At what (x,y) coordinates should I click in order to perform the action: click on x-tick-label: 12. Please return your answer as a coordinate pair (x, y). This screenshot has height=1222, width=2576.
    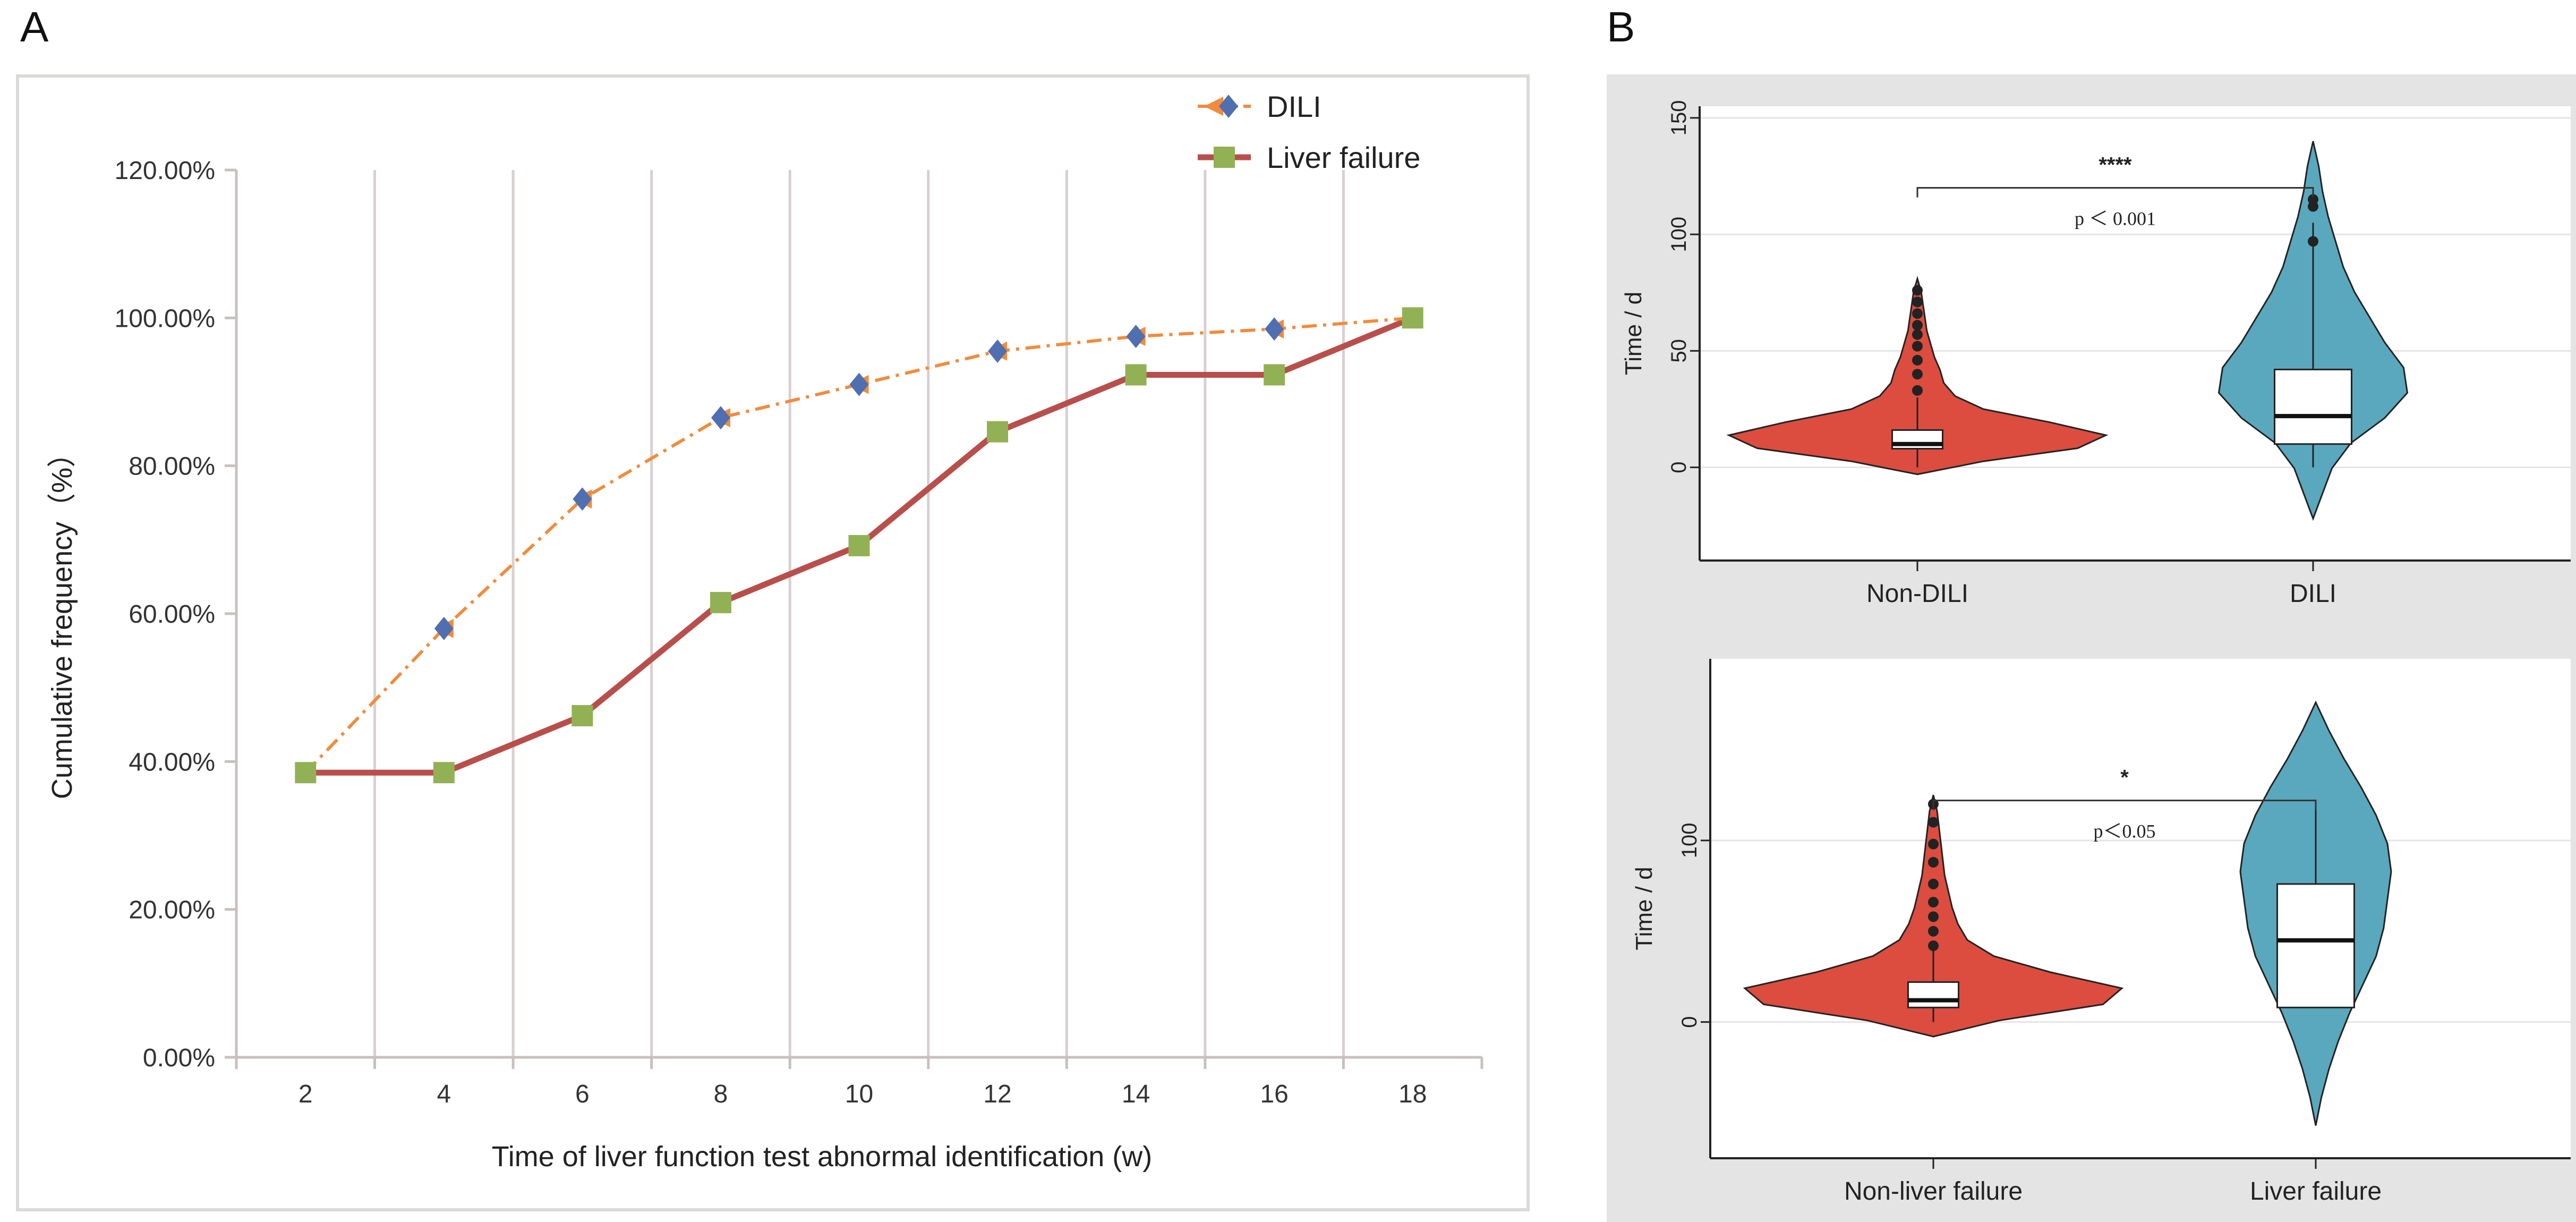
    Looking at the image, I should click on (997, 1094).